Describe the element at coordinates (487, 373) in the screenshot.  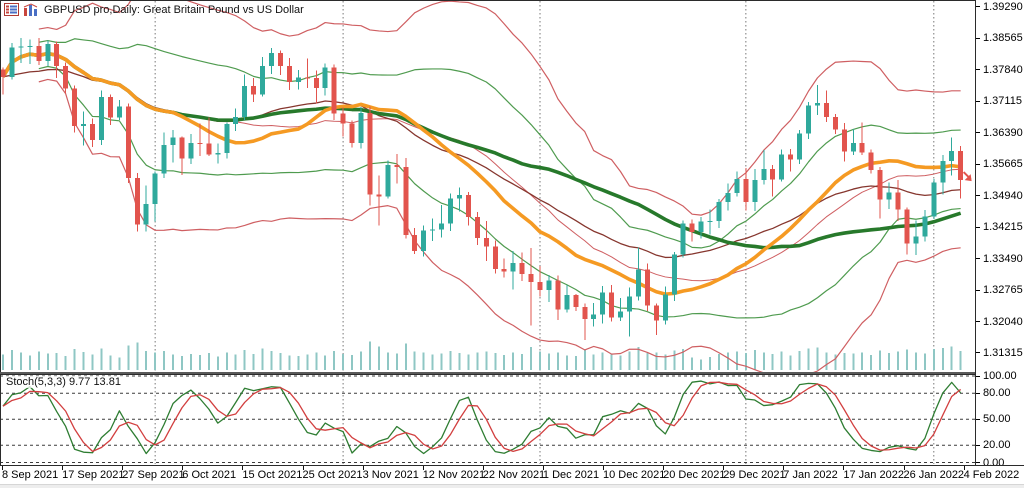
I see `panel-separator` at that location.